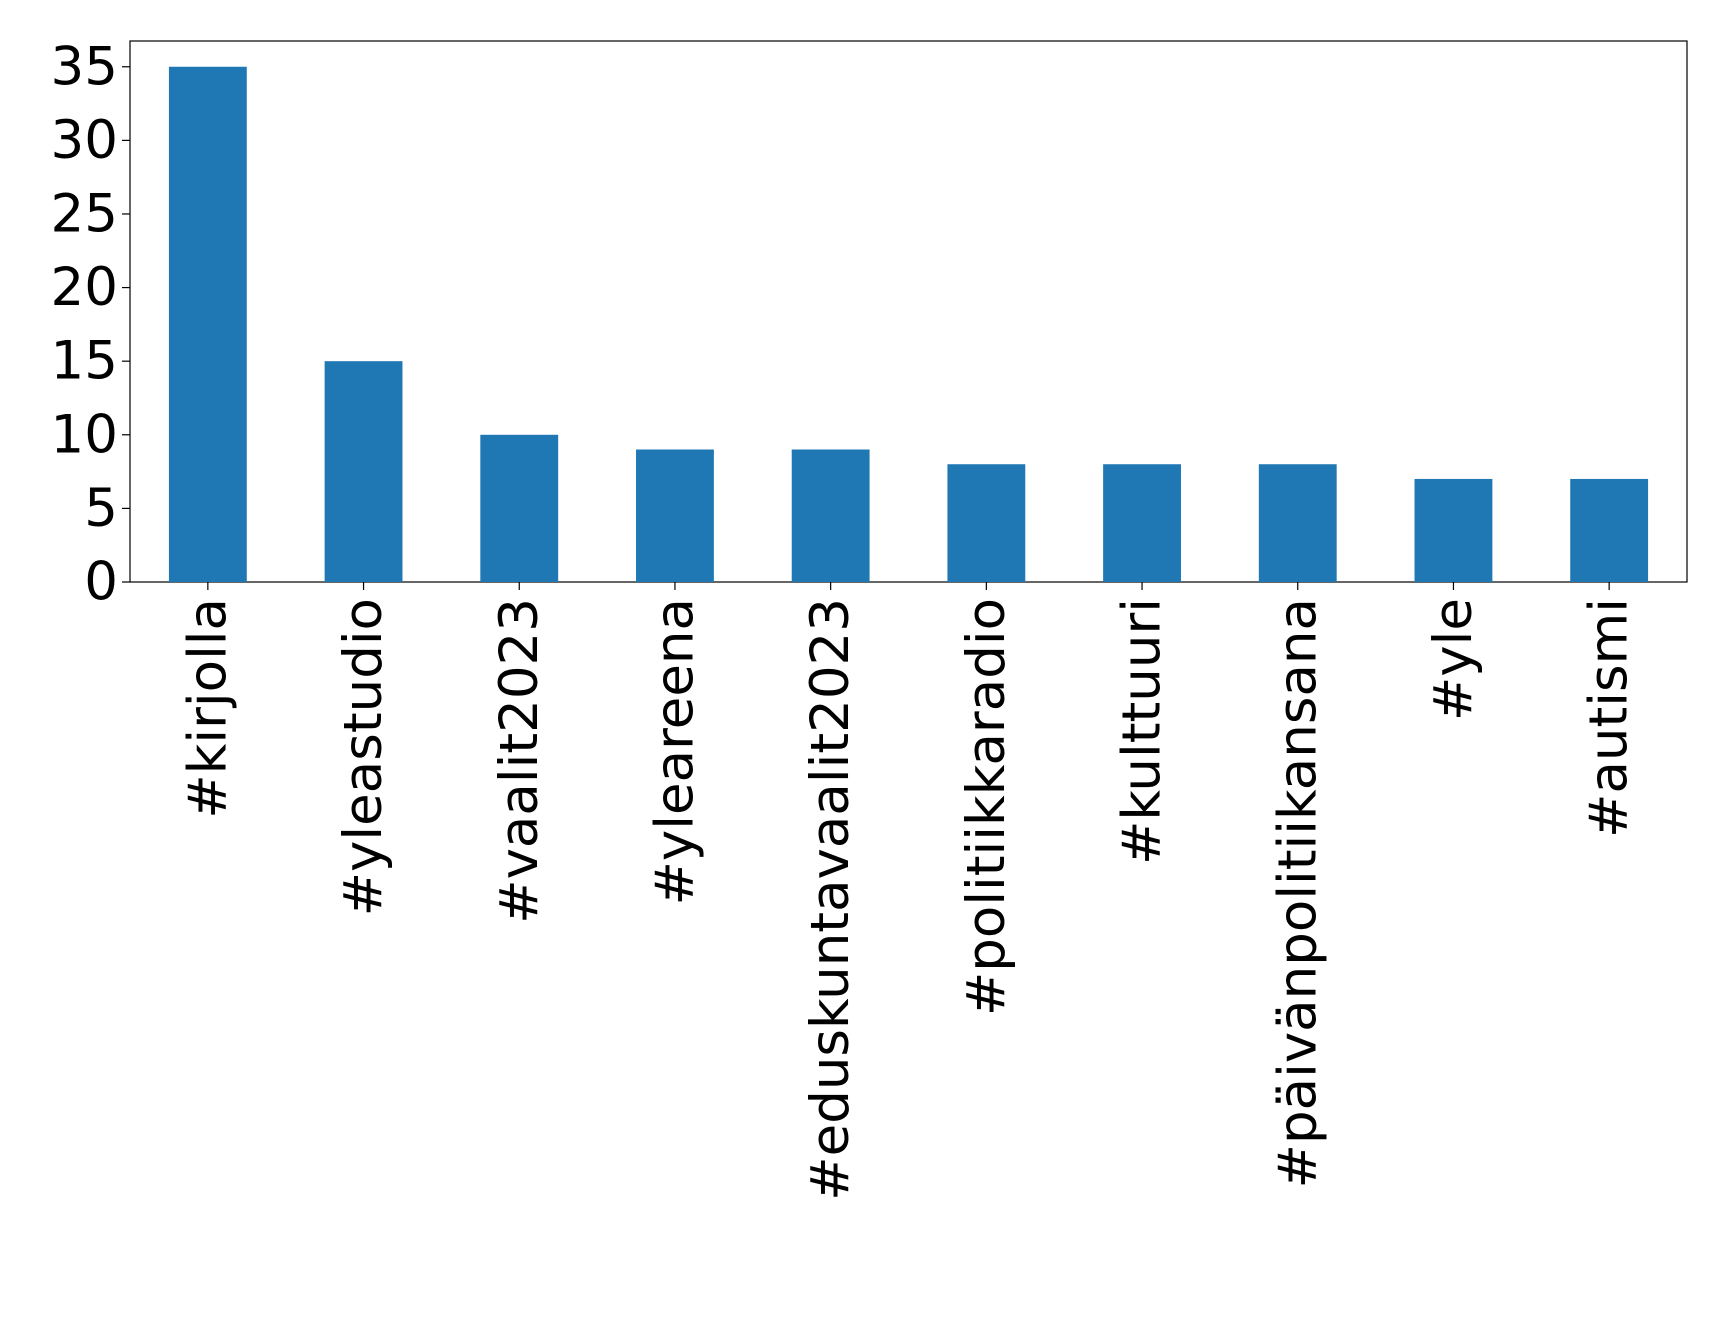  Describe the element at coordinates (84, 213) in the screenshot. I see `y-tick-label: 25` at that location.